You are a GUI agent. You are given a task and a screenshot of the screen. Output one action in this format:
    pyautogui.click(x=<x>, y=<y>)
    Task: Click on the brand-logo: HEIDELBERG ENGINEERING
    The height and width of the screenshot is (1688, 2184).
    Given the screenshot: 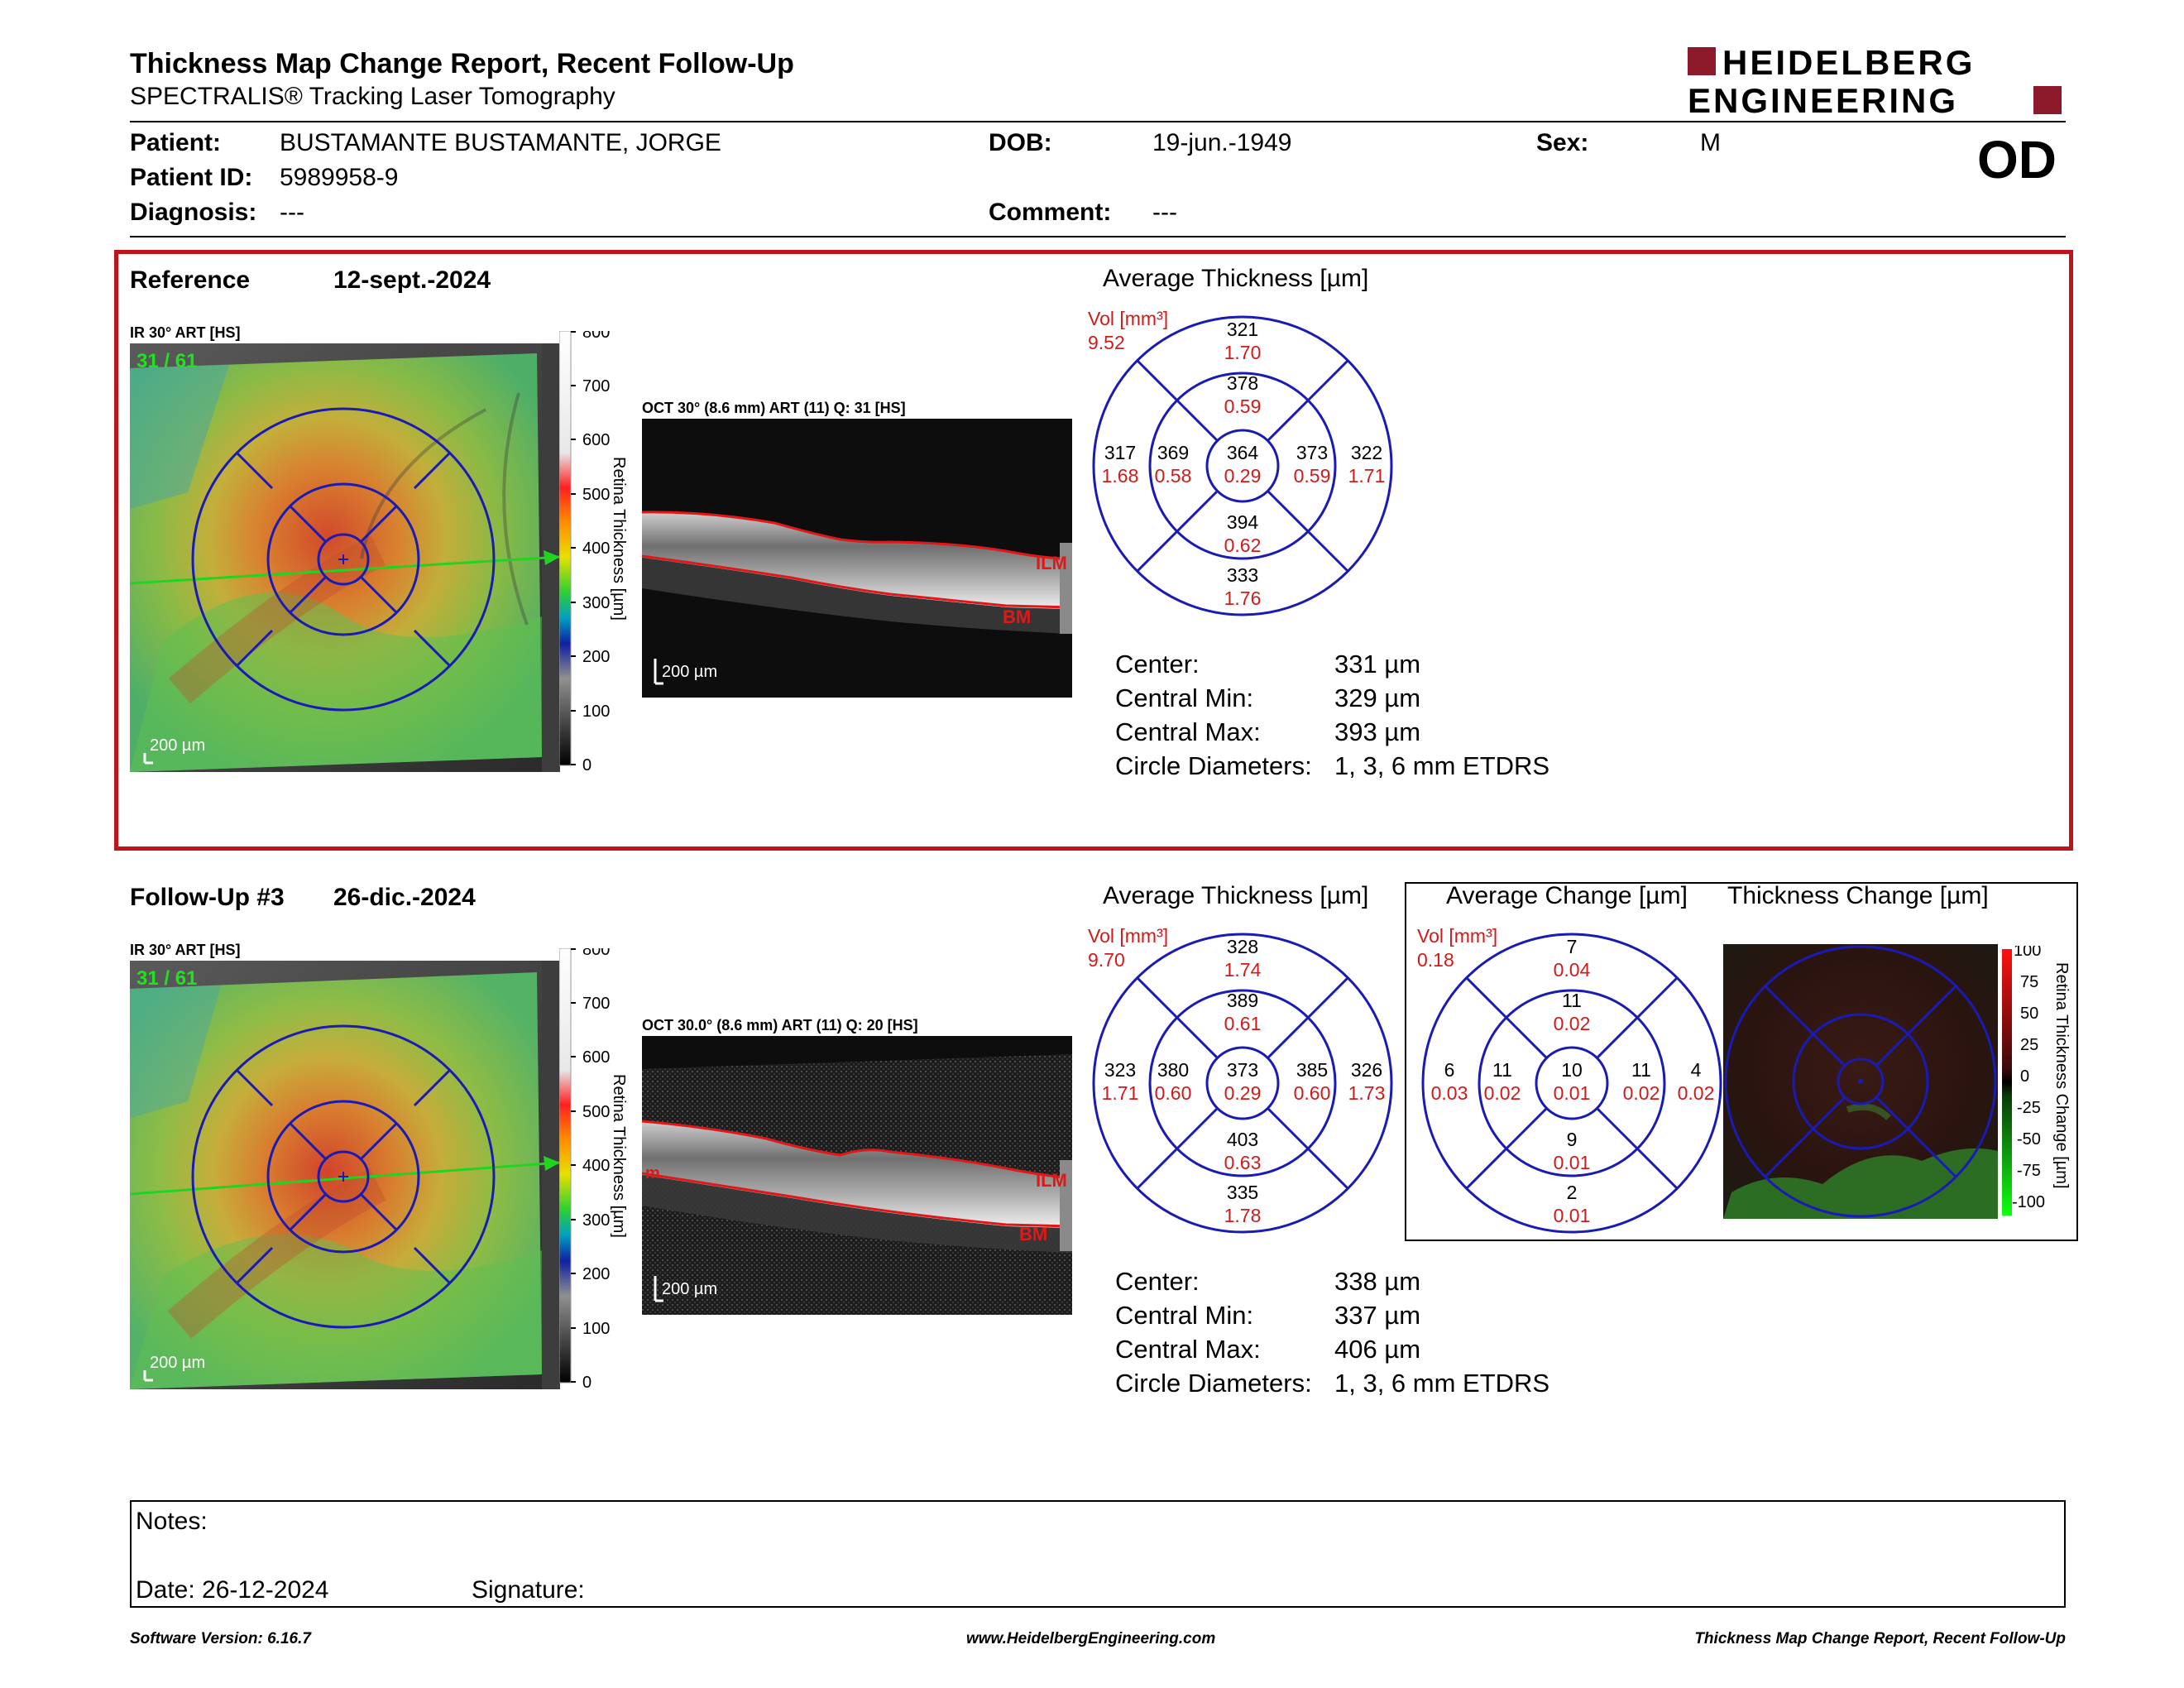 What is the action you would take?
    pyautogui.click(x=1878, y=81)
    